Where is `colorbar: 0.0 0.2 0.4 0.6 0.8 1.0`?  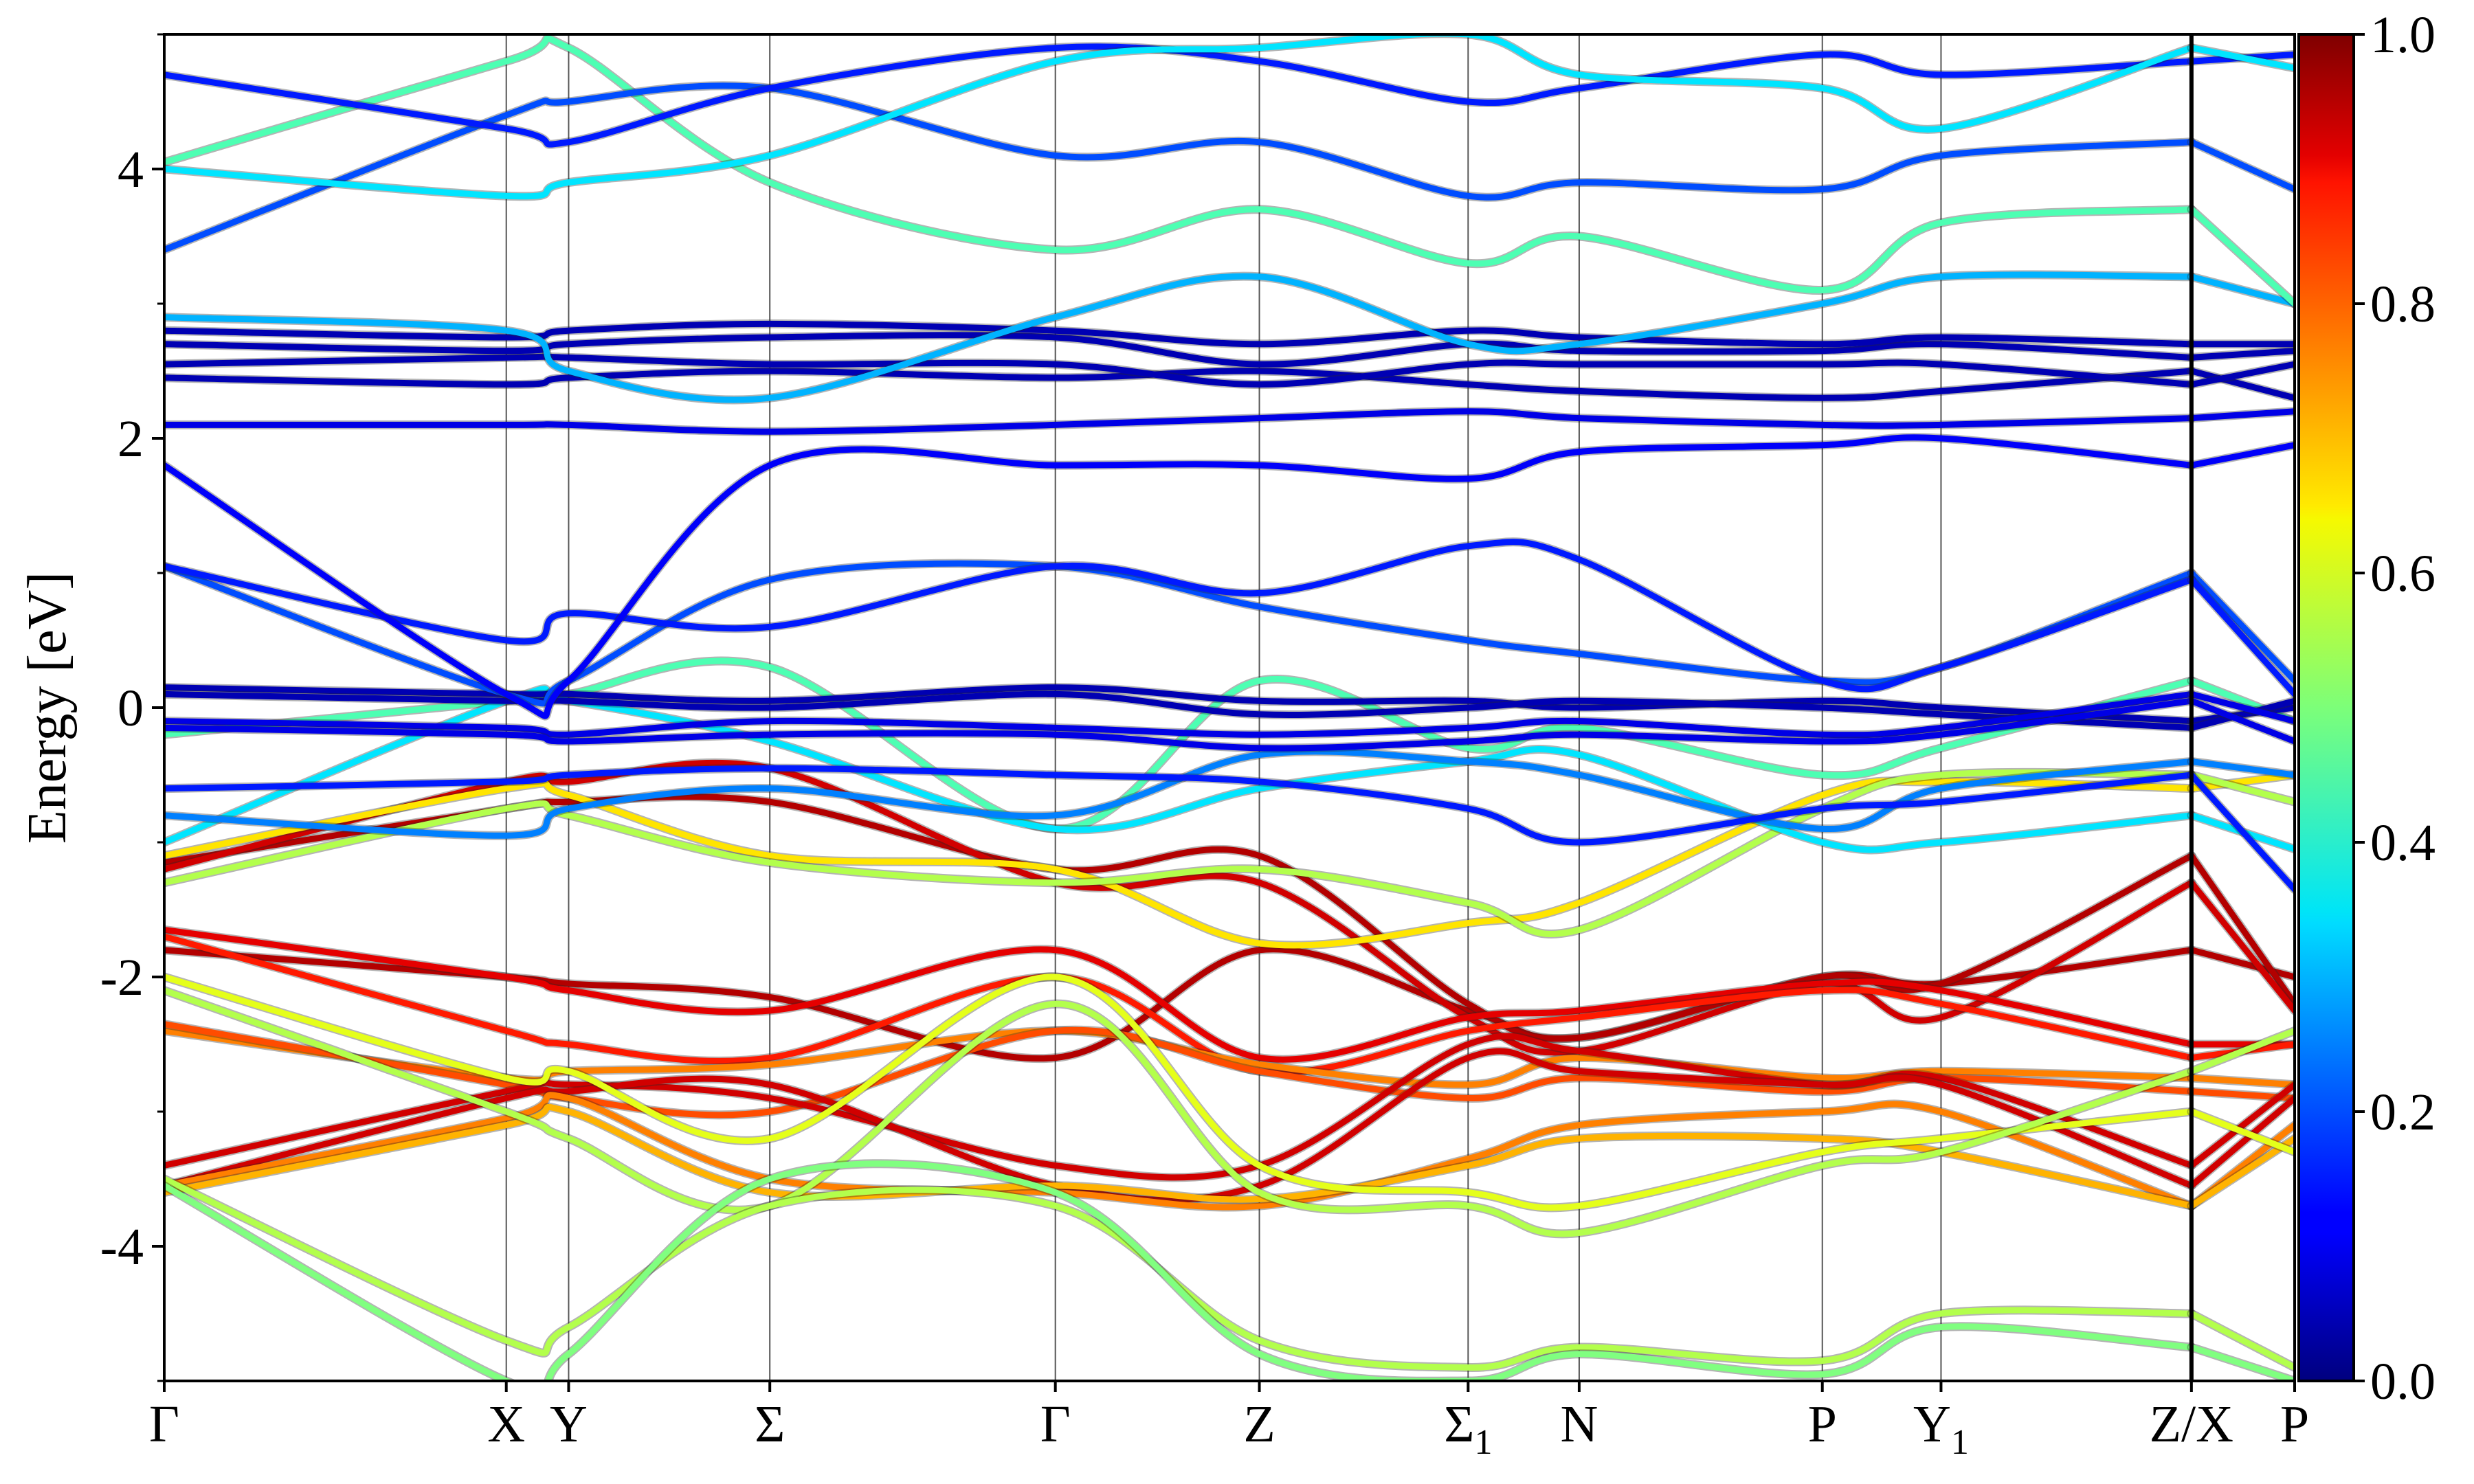
colorbar: 0.0 0.2 0.4 0.6 0.8 1.0 is located at coordinates (2366, 708).